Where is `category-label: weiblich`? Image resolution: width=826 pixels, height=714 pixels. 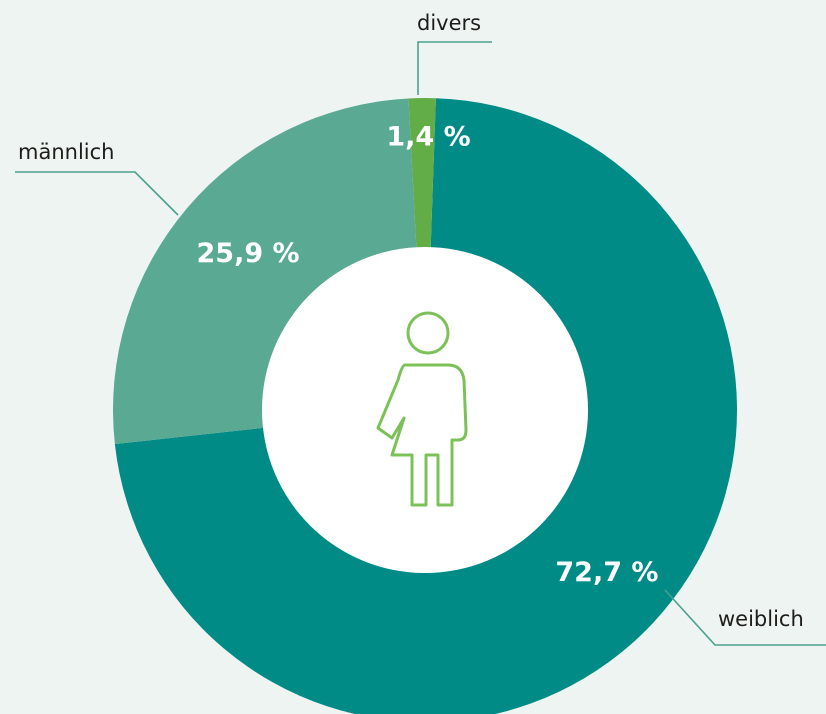
category-label: weiblich is located at coordinates (761, 619).